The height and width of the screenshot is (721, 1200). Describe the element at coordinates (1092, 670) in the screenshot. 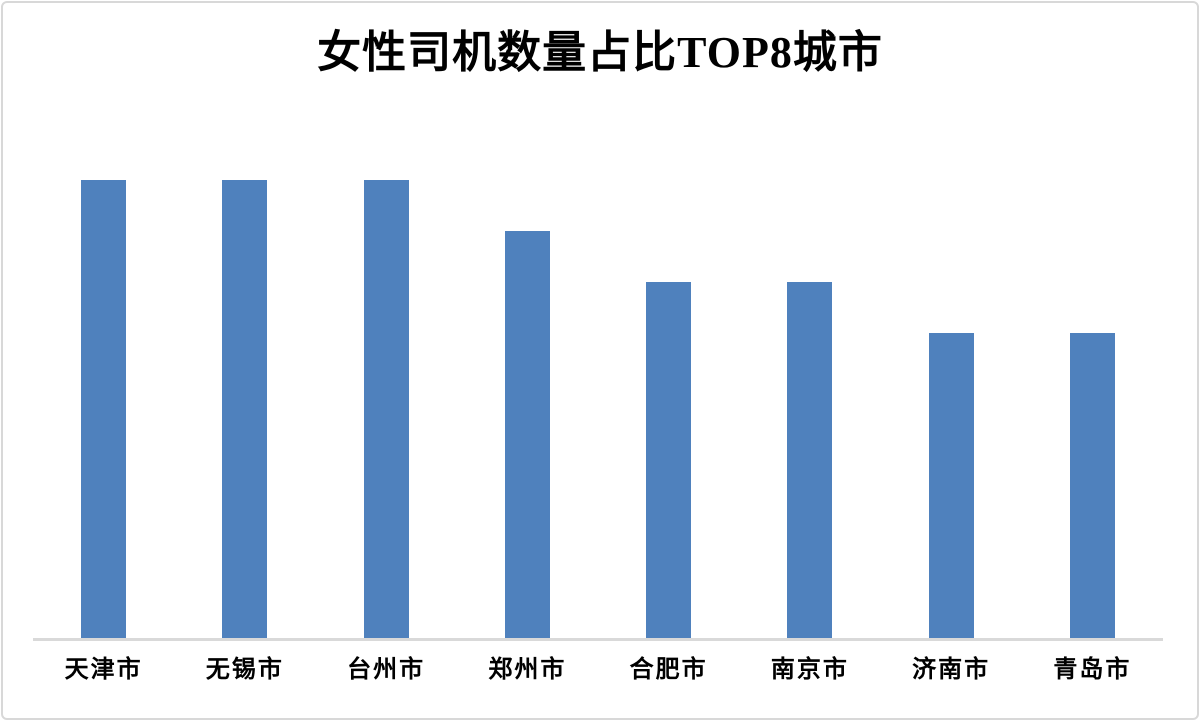

I see `x-axis-label-青岛市: 青岛市` at that location.